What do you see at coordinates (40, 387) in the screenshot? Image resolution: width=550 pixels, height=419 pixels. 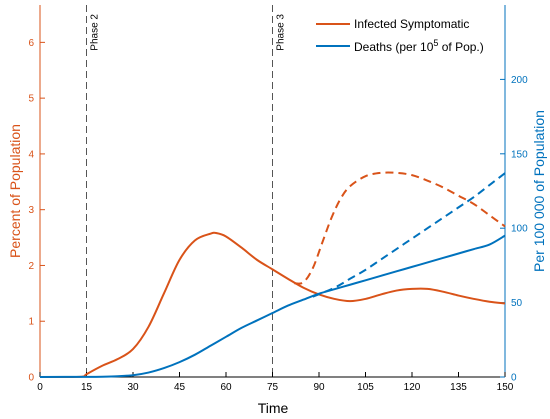 I see `x-tick-label: 0` at bounding box center [40, 387].